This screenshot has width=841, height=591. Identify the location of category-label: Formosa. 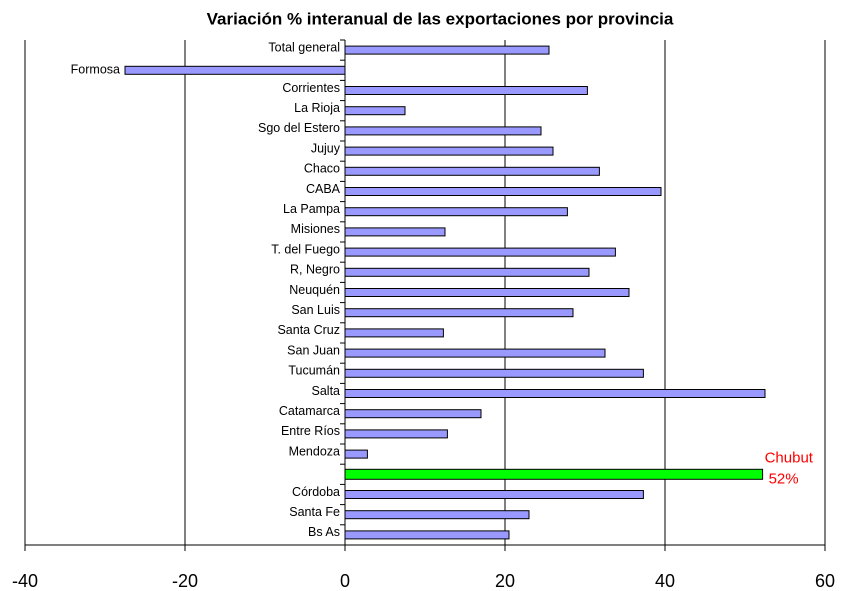
(95, 70).